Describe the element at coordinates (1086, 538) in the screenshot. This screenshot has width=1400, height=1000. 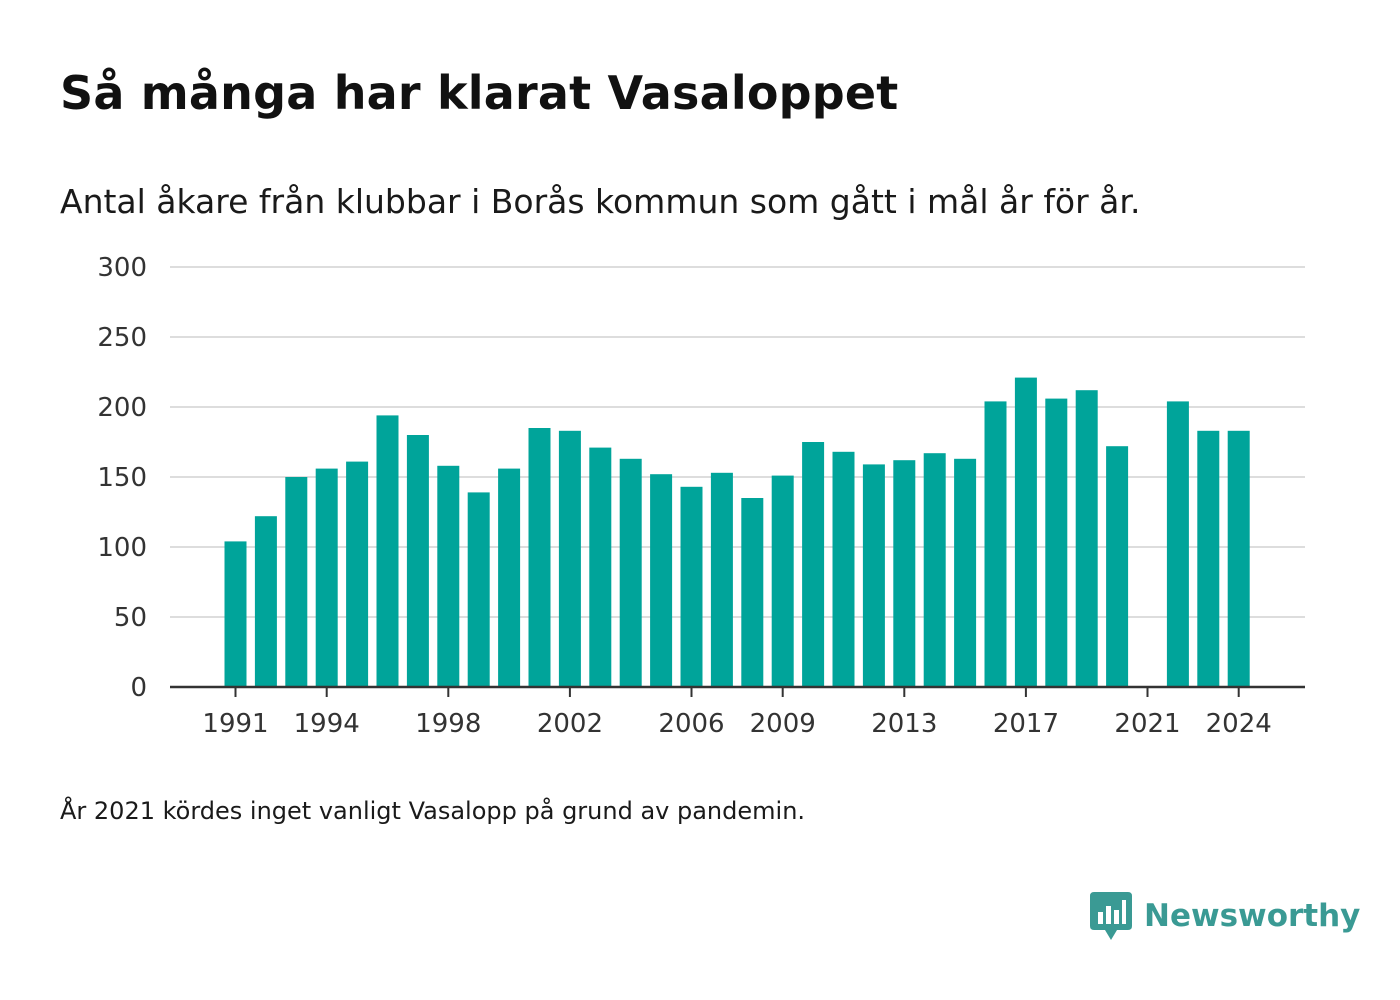
I see `bar-2019` at that location.